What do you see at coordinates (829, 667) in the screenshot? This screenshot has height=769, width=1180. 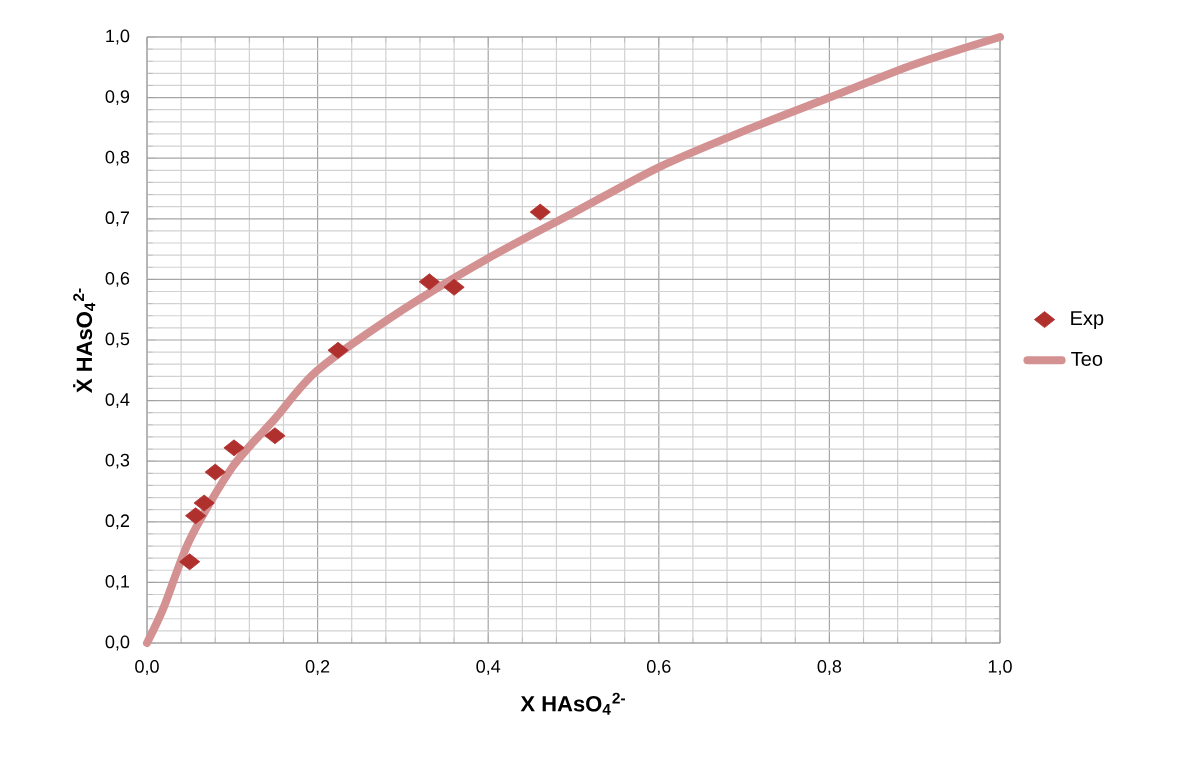 I see `x-tick-label: 0,8` at bounding box center [829, 667].